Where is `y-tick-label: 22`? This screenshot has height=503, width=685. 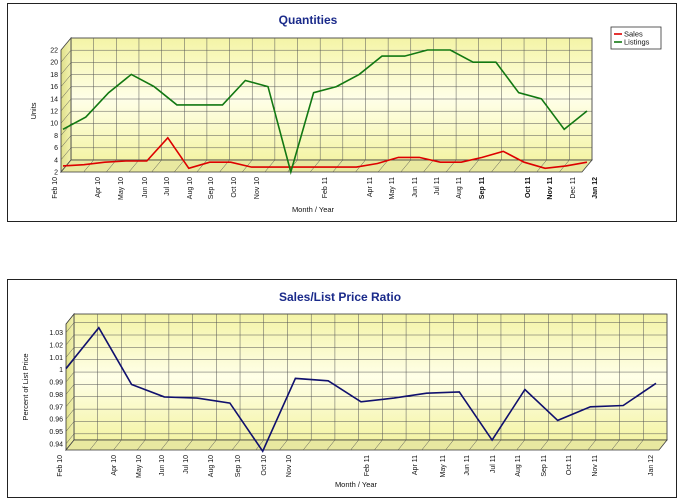
y-tick-label: 22 is located at coordinates (54, 51).